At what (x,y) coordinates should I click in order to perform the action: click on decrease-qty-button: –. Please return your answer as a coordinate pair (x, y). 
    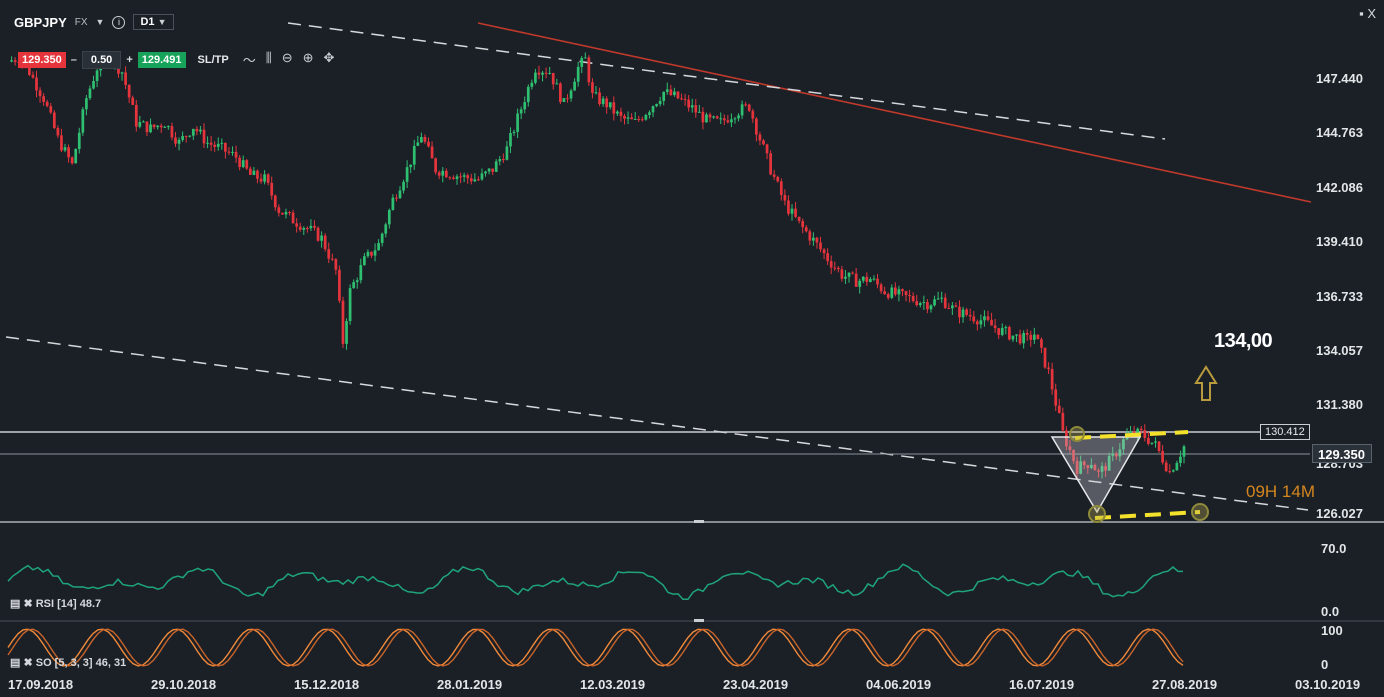
    Looking at the image, I should click on (73, 59).